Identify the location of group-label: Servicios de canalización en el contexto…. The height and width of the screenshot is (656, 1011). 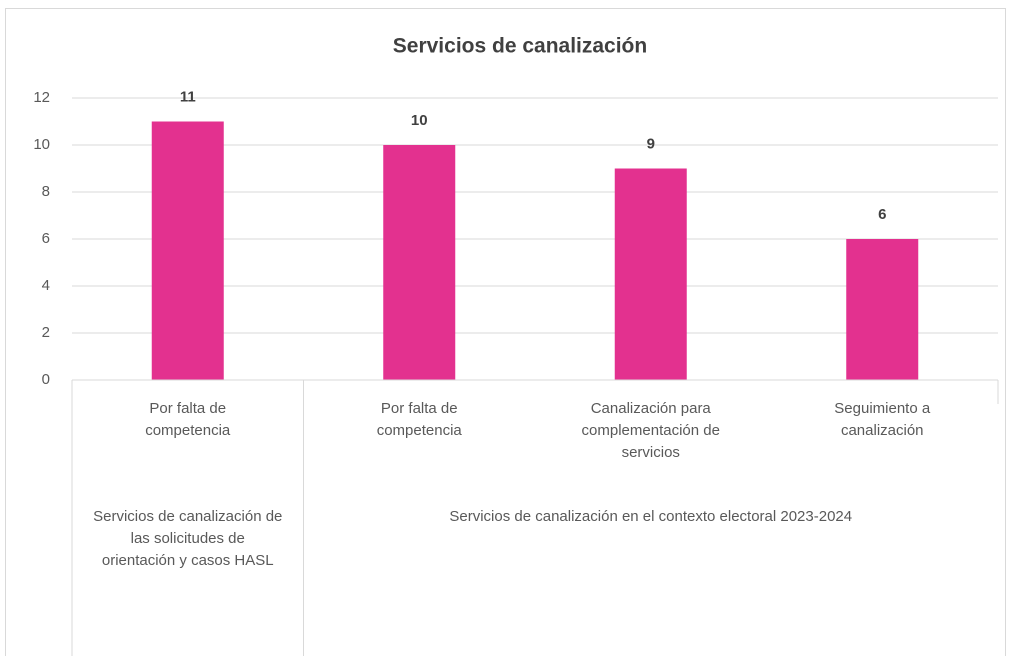
(651, 516).